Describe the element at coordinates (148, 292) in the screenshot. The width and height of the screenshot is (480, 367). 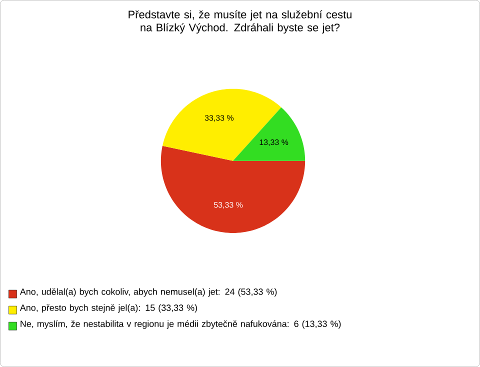
I see `legend-label: Ano, udělal(a) bych cokoliv, abych nemusel(a) jet: 24 (53,33 %)` at that location.